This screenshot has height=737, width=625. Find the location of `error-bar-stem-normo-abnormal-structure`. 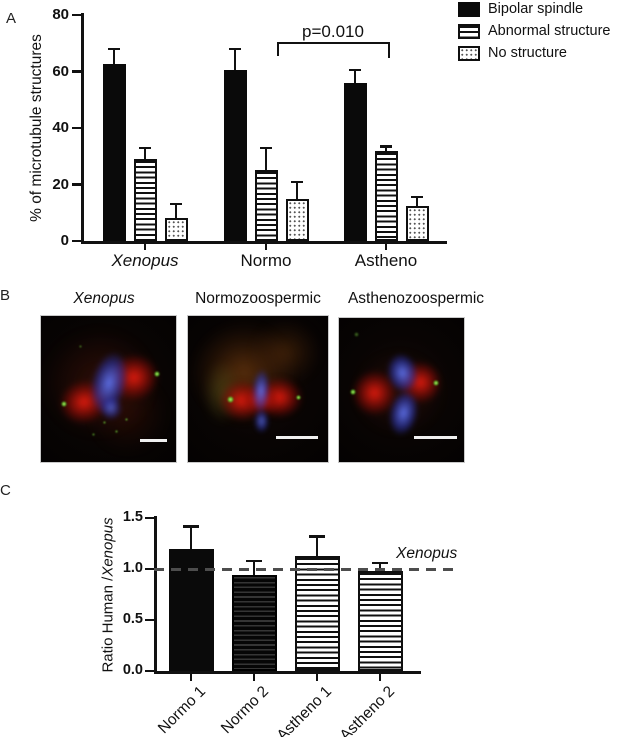

error-bar-stem-normo-abnormal-structure is located at coordinates (266, 159).